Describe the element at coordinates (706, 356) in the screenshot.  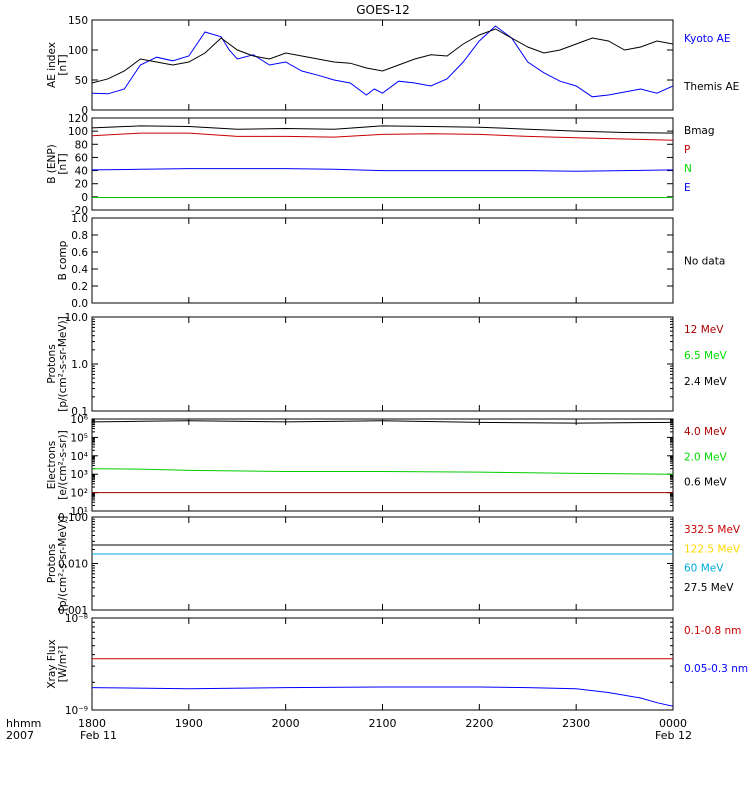
I see `legend-entry: 6.5 MeV` at that location.